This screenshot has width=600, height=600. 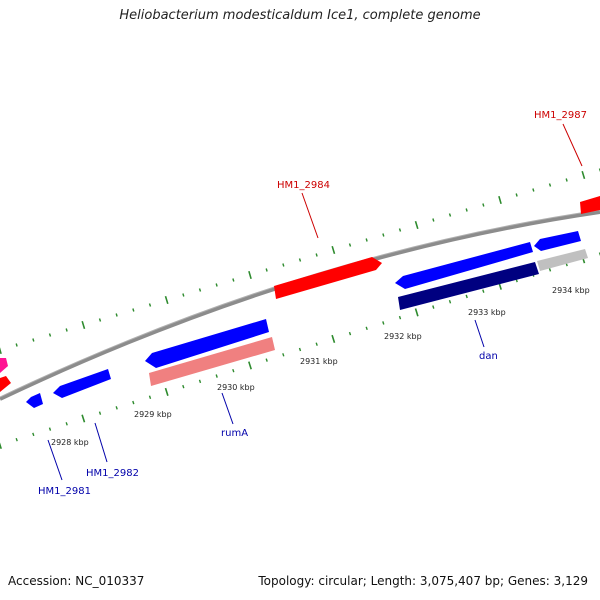 I want to click on gene-left-magenta, so click(x=4, y=365).